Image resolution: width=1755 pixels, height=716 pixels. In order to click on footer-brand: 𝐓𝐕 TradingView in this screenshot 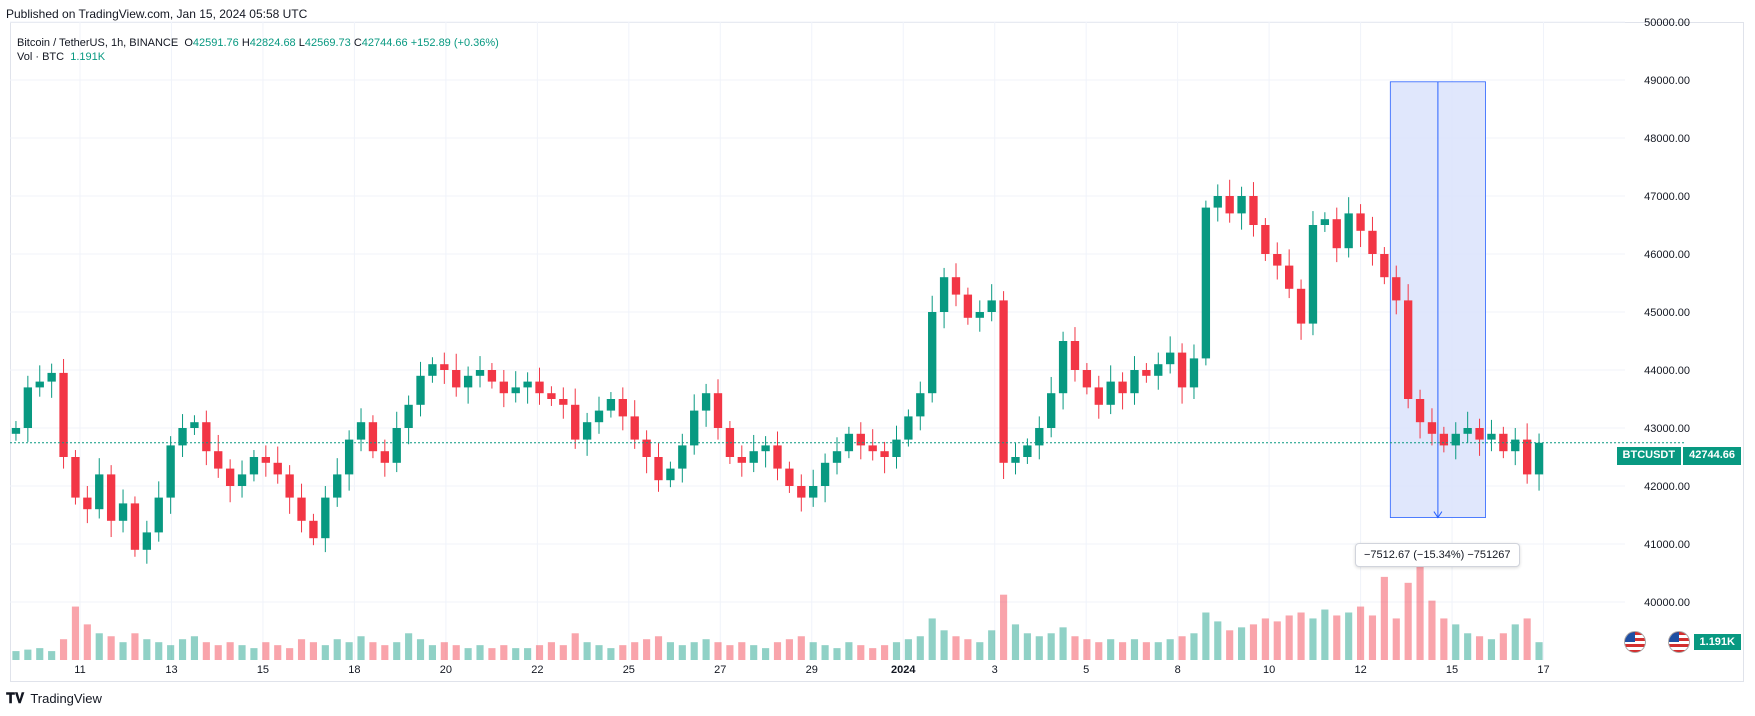, I will do `click(54, 698)`.